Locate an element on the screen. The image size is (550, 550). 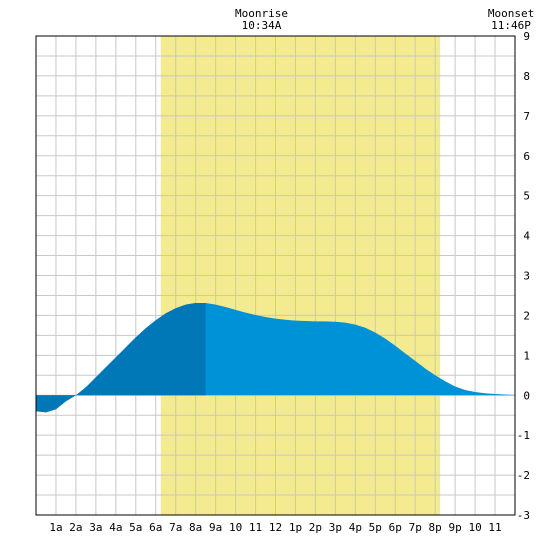
x-tick-label: 5a is located at coordinates (135, 527).